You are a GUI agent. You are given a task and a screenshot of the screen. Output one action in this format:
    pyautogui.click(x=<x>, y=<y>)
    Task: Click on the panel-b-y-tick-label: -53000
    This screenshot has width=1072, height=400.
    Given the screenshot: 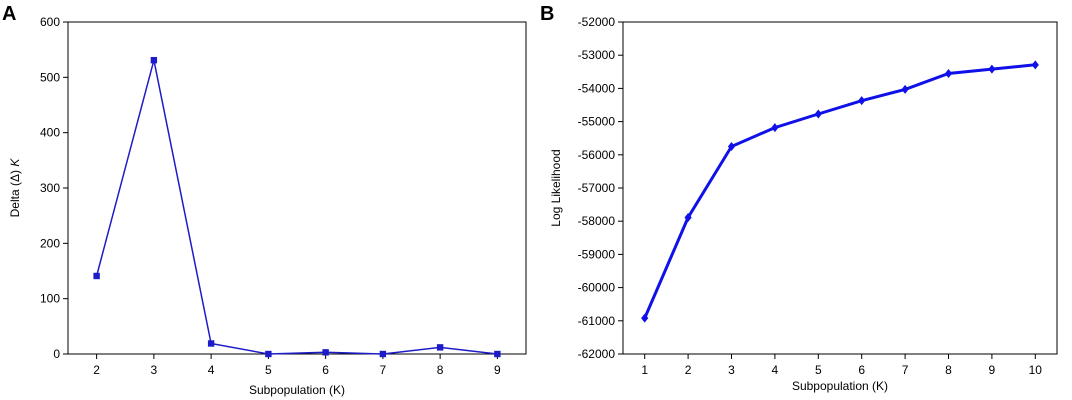 What is the action you would take?
    pyautogui.click(x=597, y=55)
    